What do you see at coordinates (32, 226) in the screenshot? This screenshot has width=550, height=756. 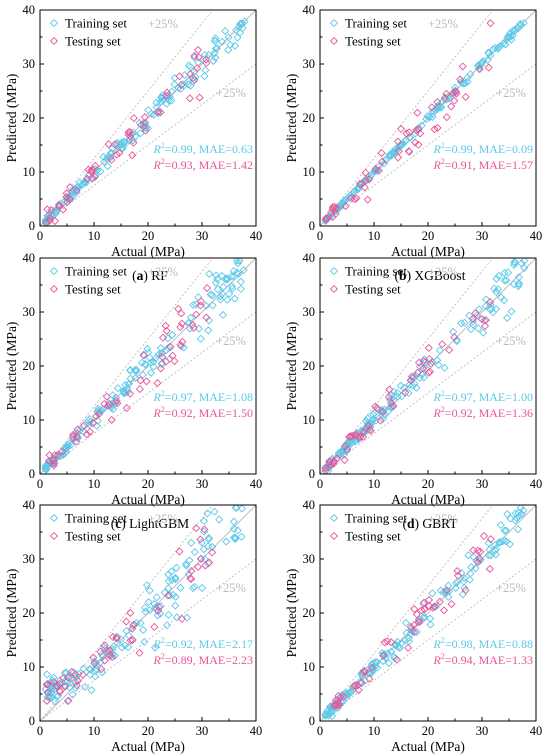 I see `y-tick-label: 0` at bounding box center [32, 226].